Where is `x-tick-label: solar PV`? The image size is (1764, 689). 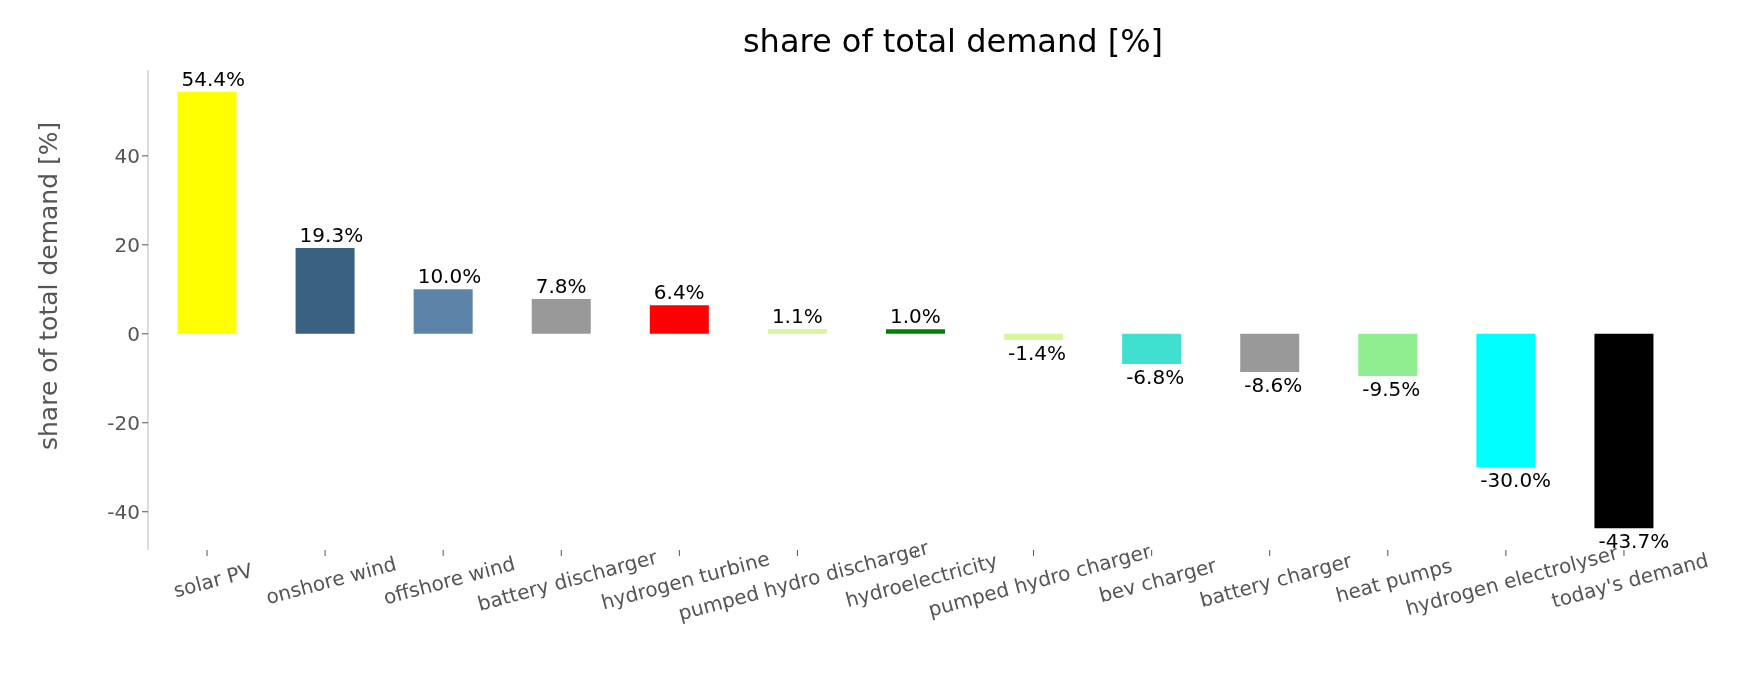 x-tick-label: solar PV is located at coordinates (213, 580).